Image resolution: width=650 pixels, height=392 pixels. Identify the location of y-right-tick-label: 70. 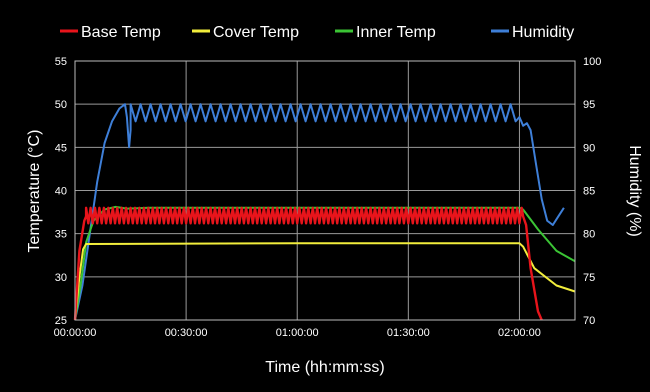
(589, 321).